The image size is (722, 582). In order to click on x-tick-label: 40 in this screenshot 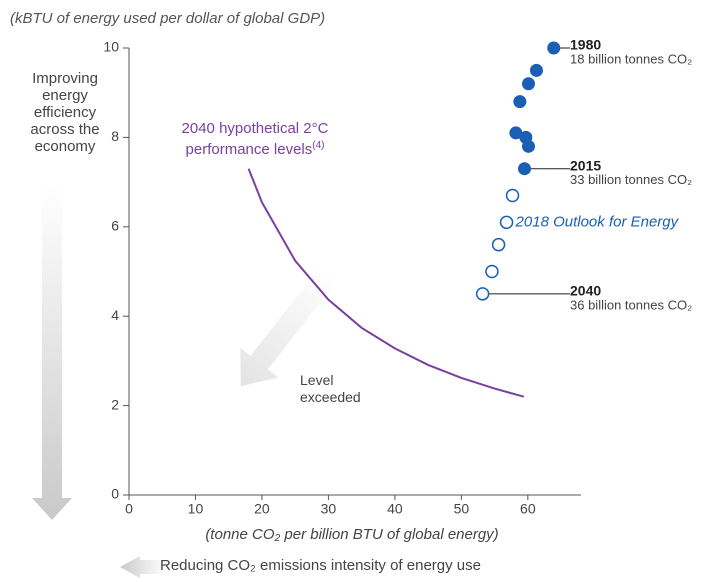, I will do `click(395, 509)`.